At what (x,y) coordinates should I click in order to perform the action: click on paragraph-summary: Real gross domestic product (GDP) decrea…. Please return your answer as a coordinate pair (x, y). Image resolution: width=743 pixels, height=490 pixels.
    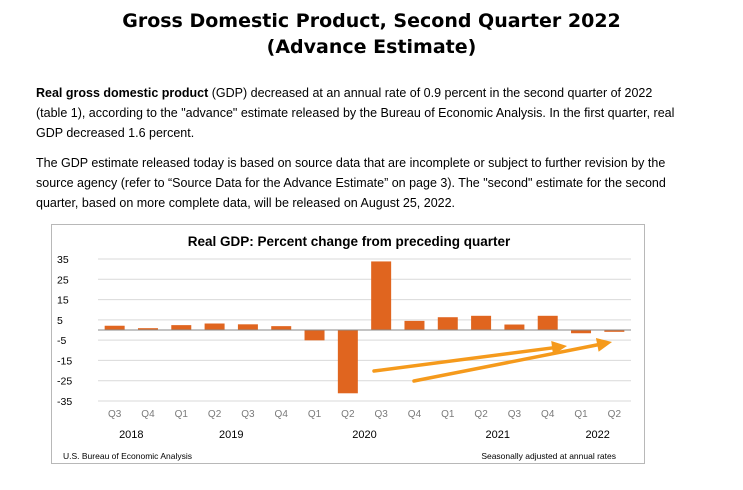
    Looking at the image, I should click on (356, 113).